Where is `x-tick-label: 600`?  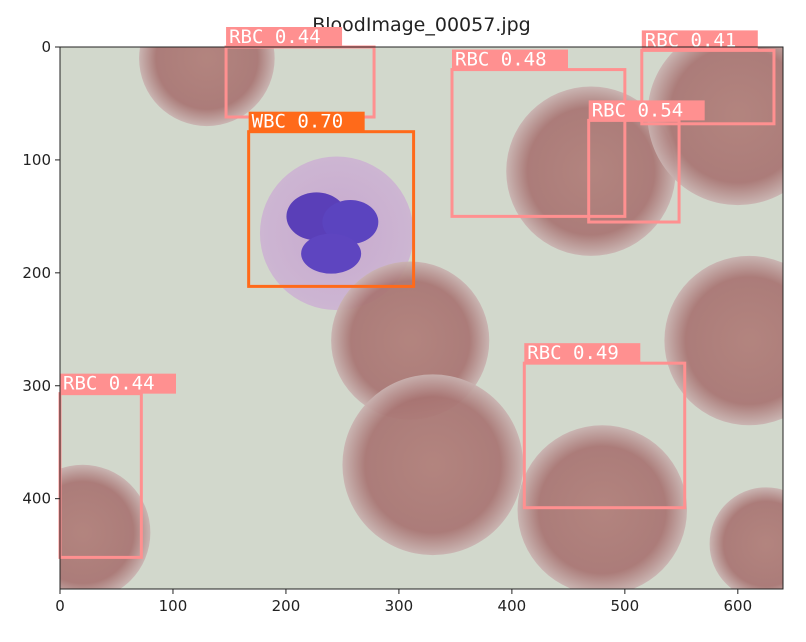
x-tick-label: 600 is located at coordinates (737, 606).